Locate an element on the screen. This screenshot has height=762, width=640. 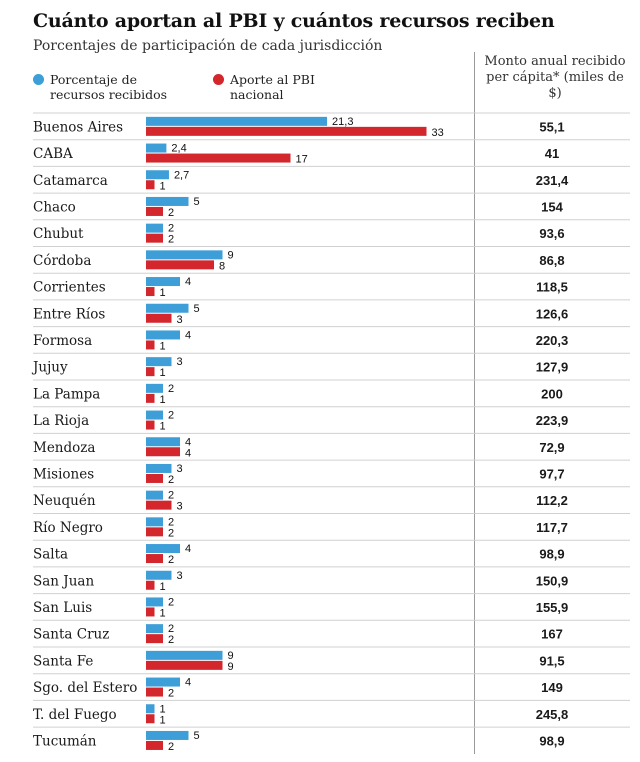
legend-item-aporte: Aporte al PBI nacional is located at coordinates (271, 87).